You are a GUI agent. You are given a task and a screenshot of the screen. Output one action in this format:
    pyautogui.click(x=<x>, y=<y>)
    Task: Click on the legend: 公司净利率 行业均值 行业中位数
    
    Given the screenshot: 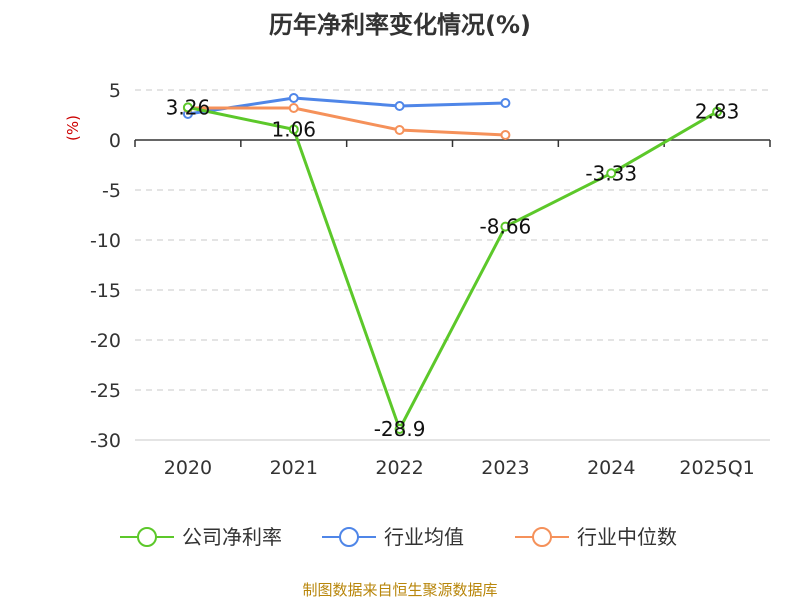 What is the action you would take?
    pyautogui.click(x=398, y=537)
    